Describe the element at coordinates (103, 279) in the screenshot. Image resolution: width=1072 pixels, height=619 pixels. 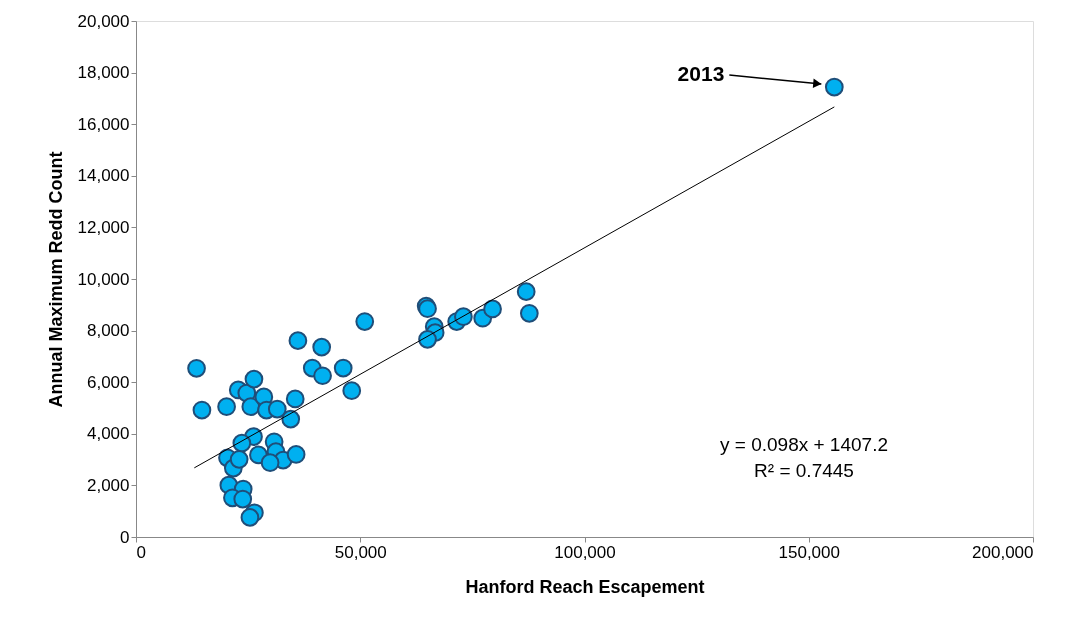
I see `y-tick-label: 10,000` at that location.